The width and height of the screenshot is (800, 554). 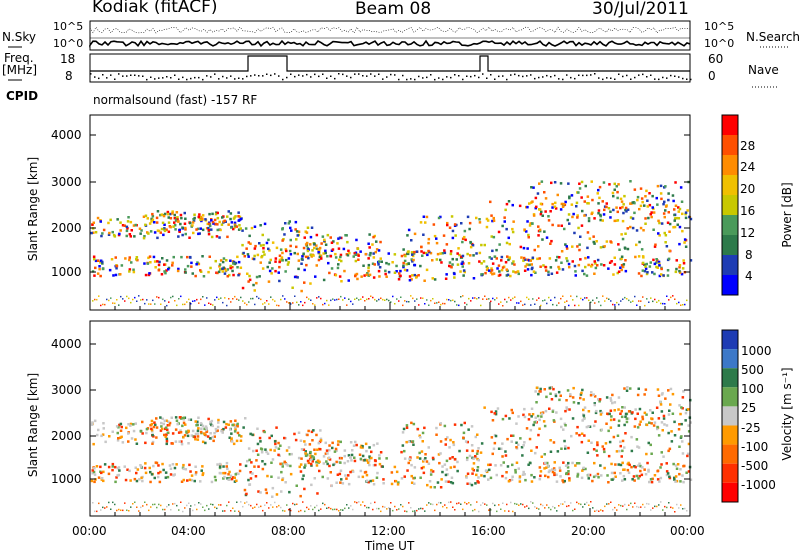 What do you see at coordinates (730, 416) in the screenshot?
I see `velocity-colorbar-swatch` at bounding box center [730, 416].